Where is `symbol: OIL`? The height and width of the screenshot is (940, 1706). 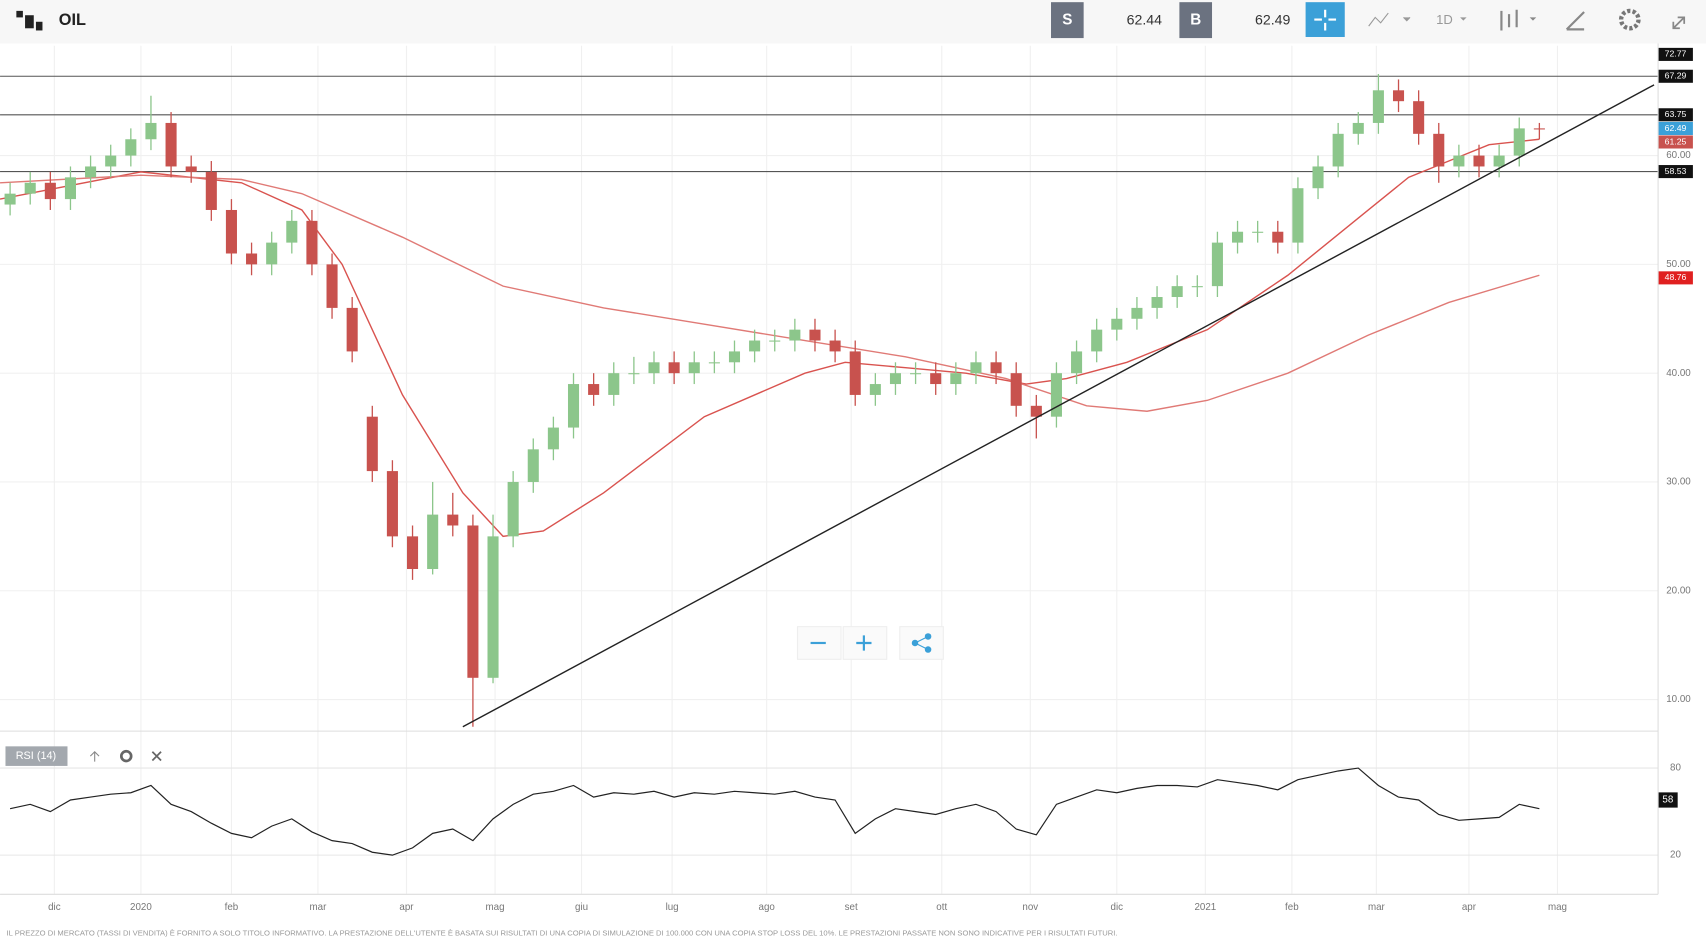 symbol: OIL is located at coordinates (72, 20).